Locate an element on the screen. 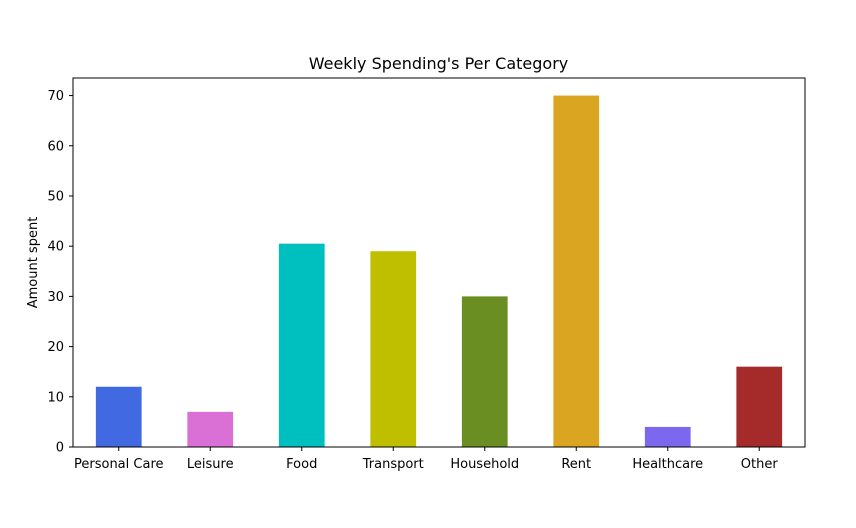 The image size is (856, 528). y-tick-label: 70 is located at coordinates (55, 96).